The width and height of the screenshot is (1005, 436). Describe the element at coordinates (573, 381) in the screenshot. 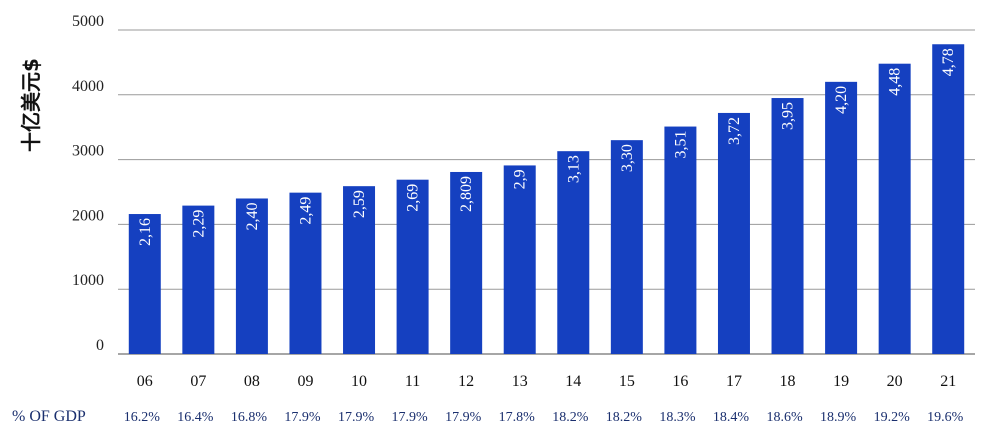

I see `x-tick-label: 14` at that location.